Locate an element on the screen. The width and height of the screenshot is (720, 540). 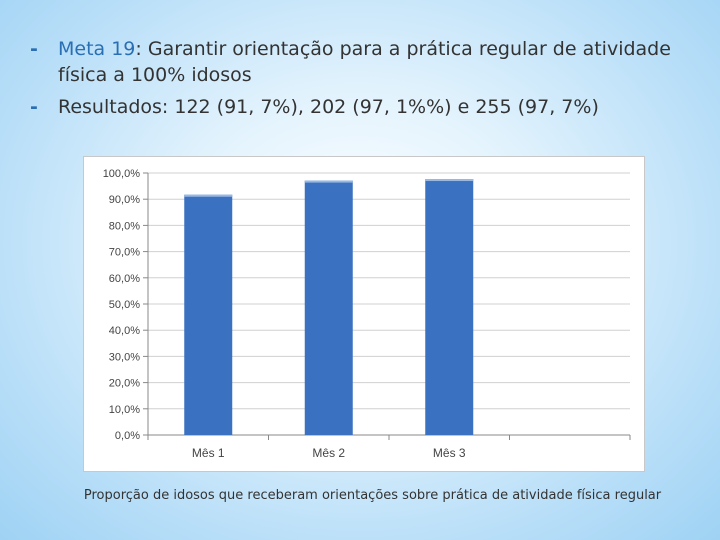
y-tick-label: 70,0% is located at coordinates (124, 253).